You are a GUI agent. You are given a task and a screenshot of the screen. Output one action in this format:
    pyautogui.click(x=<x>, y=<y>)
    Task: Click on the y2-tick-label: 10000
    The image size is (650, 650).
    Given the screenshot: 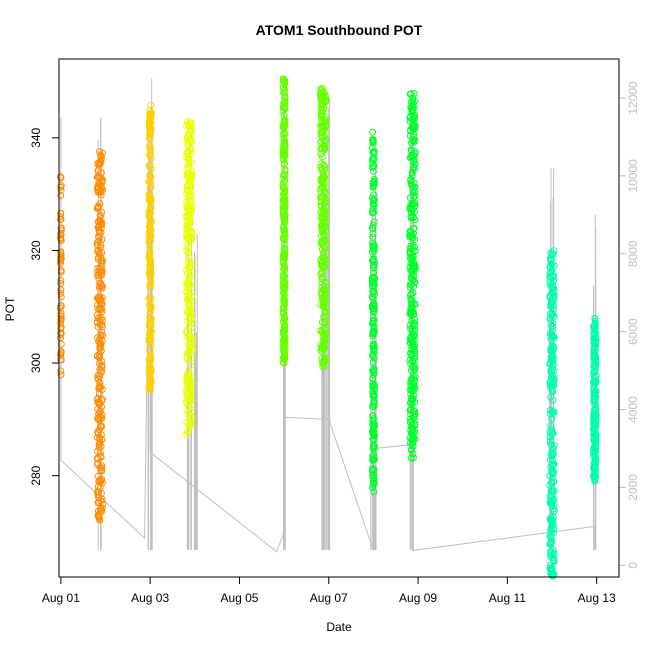 What is the action you would take?
    pyautogui.click(x=633, y=176)
    